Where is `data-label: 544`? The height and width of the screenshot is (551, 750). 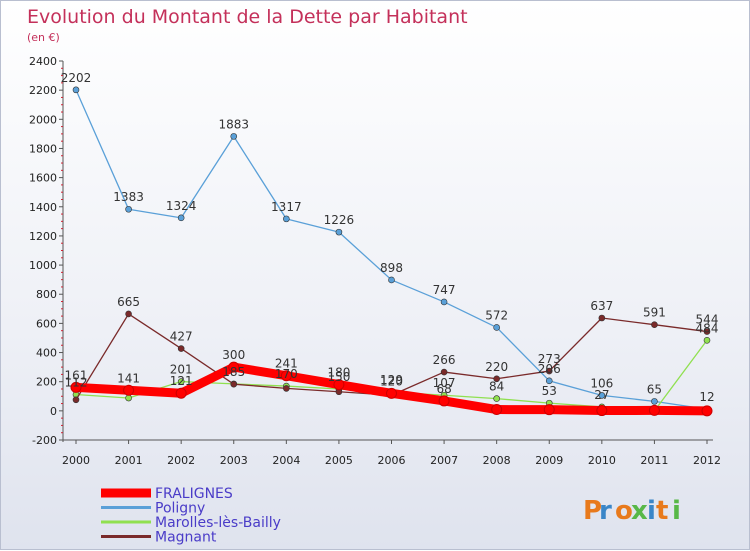
data-label: 544 is located at coordinates (707, 320).